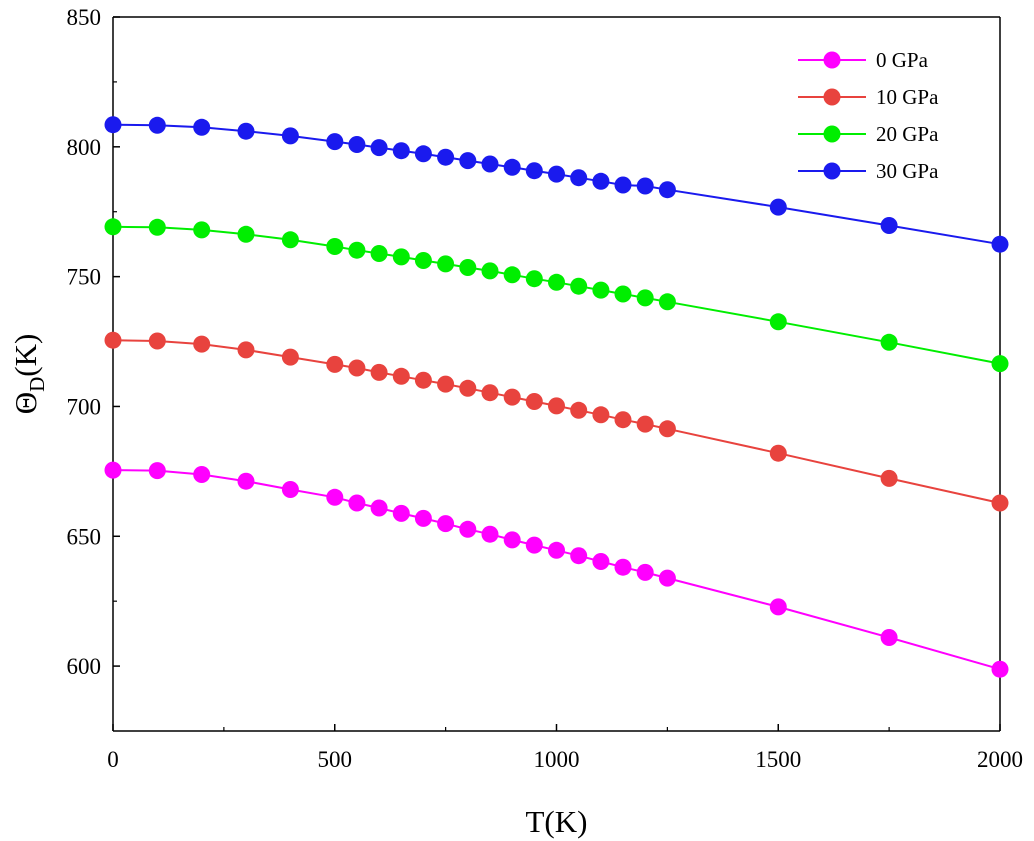 The width and height of the screenshot is (1034, 841). Describe the element at coordinates (907, 171) in the screenshot. I see `legend-label: 30 GPa` at that location.